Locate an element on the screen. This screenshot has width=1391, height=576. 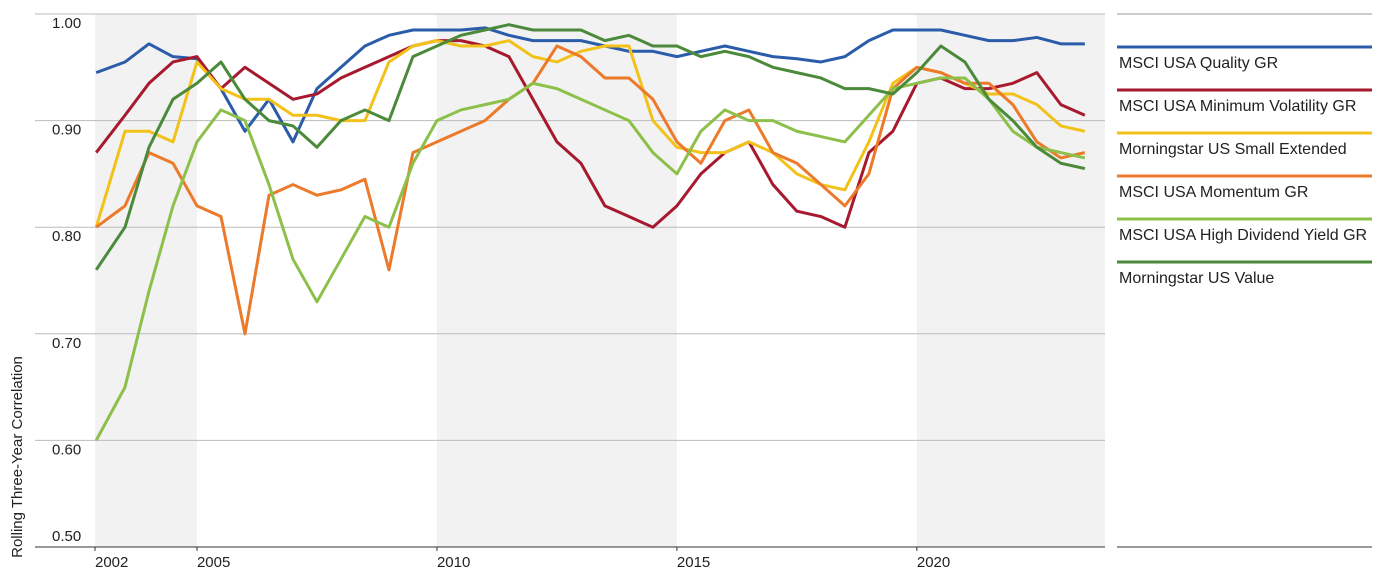
x-tick-label: 2002 is located at coordinates (111, 562).